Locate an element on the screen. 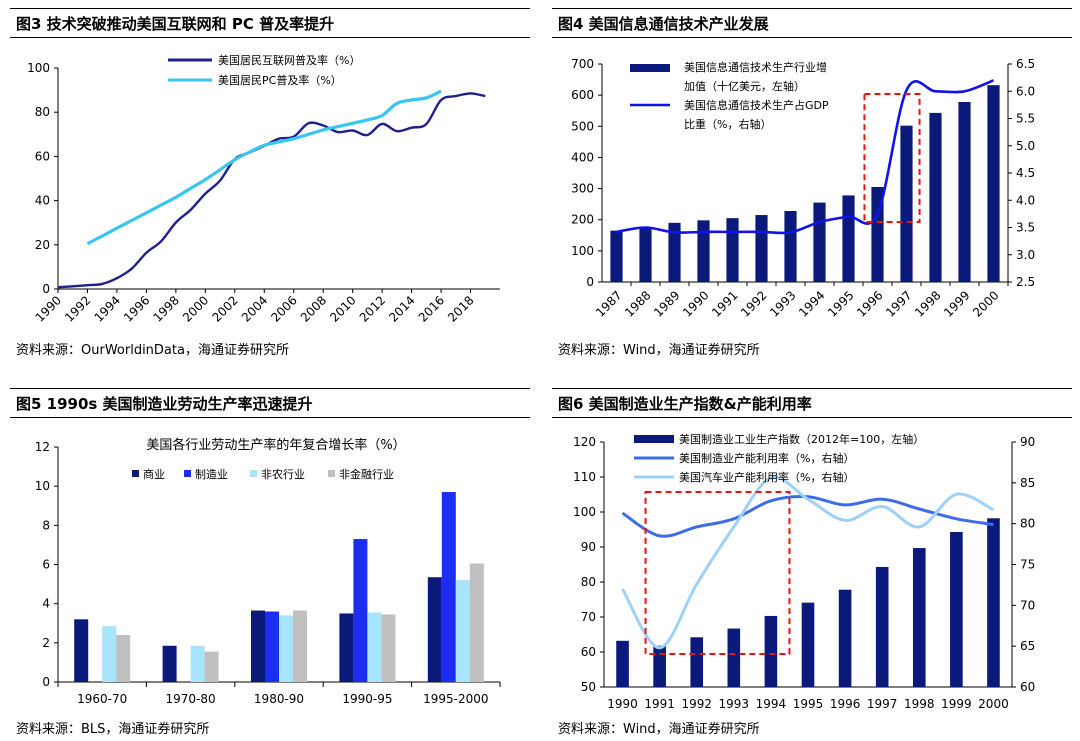 The height and width of the screenshot is (741, 1080). x-tick-label: 2016 is located at coordinates (431, 308).